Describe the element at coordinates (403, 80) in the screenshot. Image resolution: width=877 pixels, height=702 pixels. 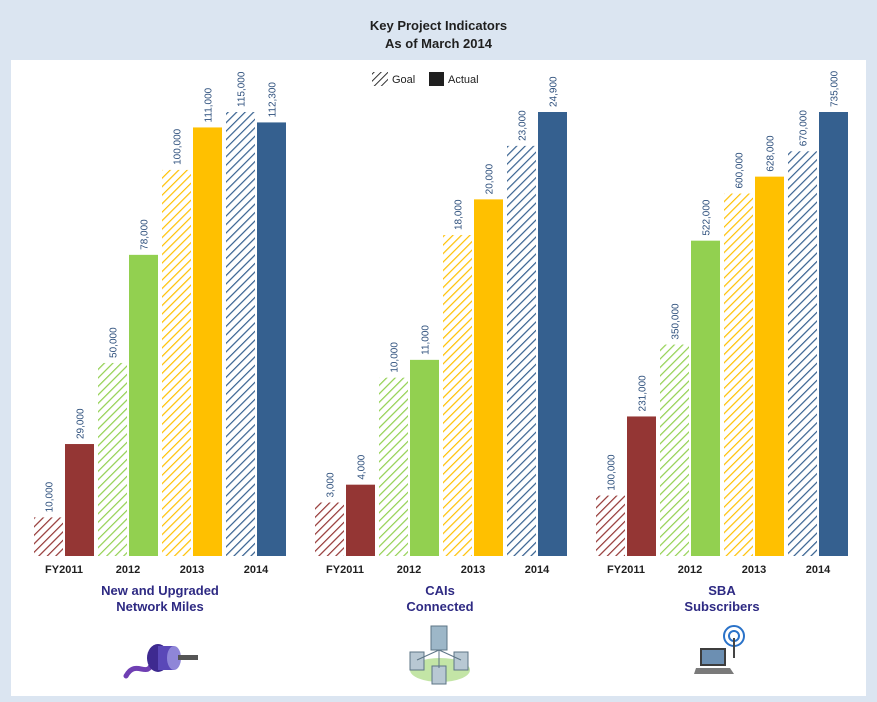
I see `legend-goal-label: Goal` at that location.